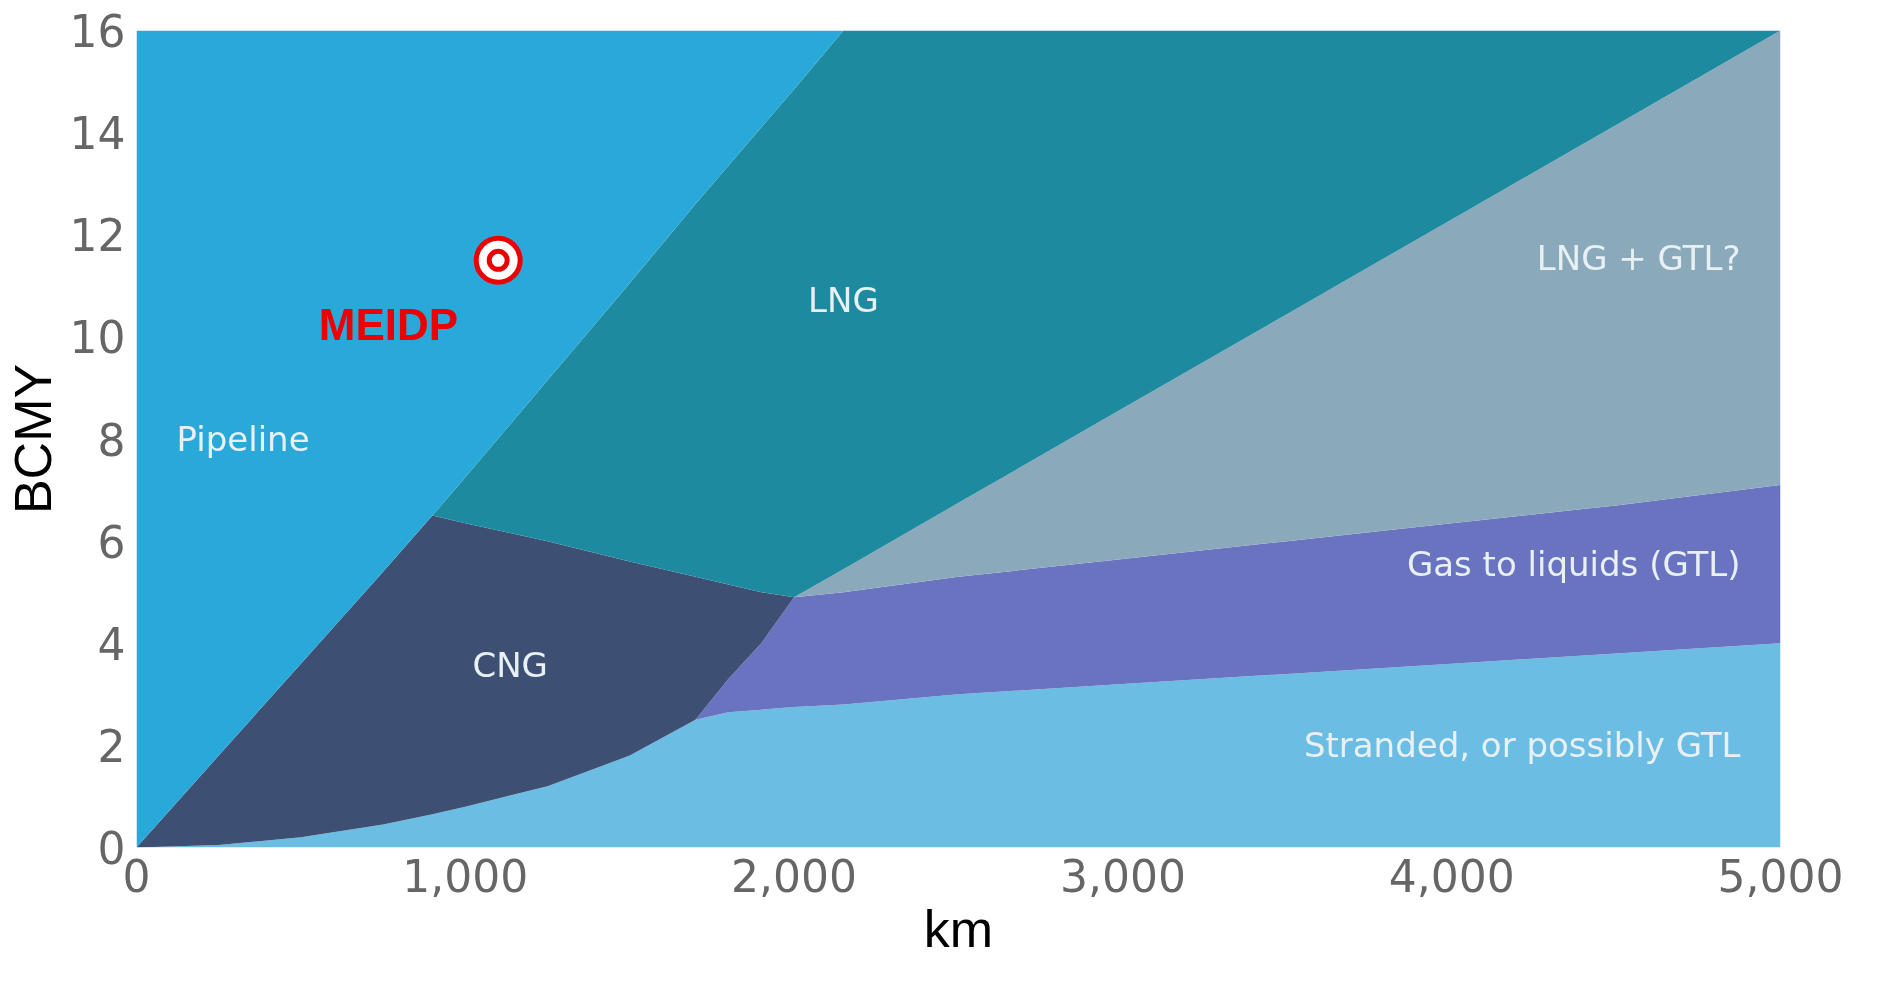  Describe the element at coordinates (111, 644) in the screenshot. I see `y-tick-label: 4` at that location.